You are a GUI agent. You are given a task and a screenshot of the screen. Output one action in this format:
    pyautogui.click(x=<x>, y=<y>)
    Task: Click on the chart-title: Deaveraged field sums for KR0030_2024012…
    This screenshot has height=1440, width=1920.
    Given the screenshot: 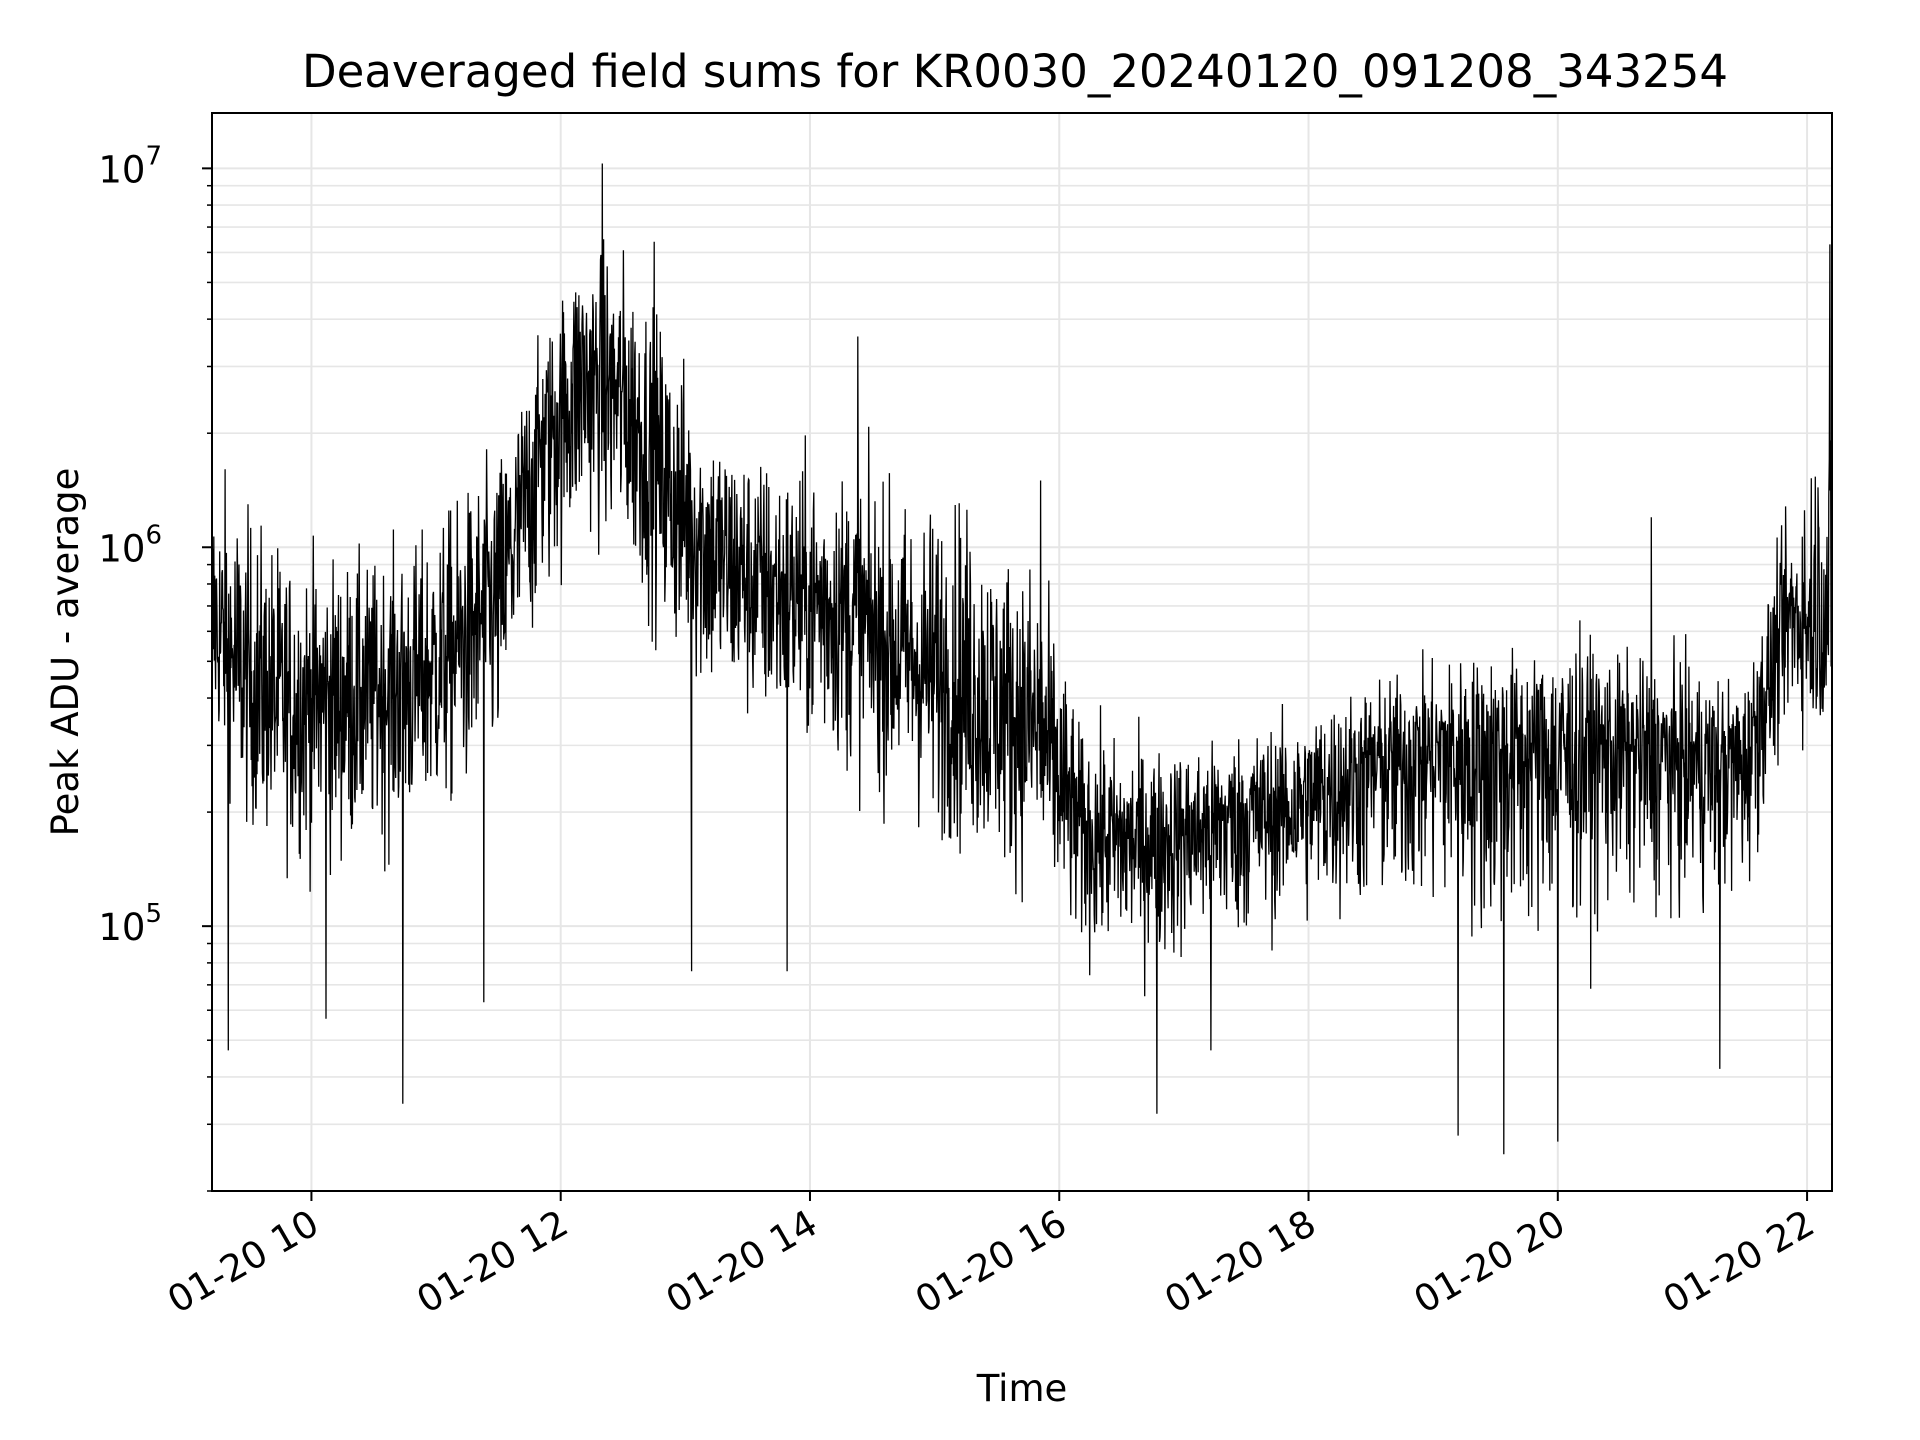 What is the action you would take?
    pyautogui.click(x=1015, y=71)
    